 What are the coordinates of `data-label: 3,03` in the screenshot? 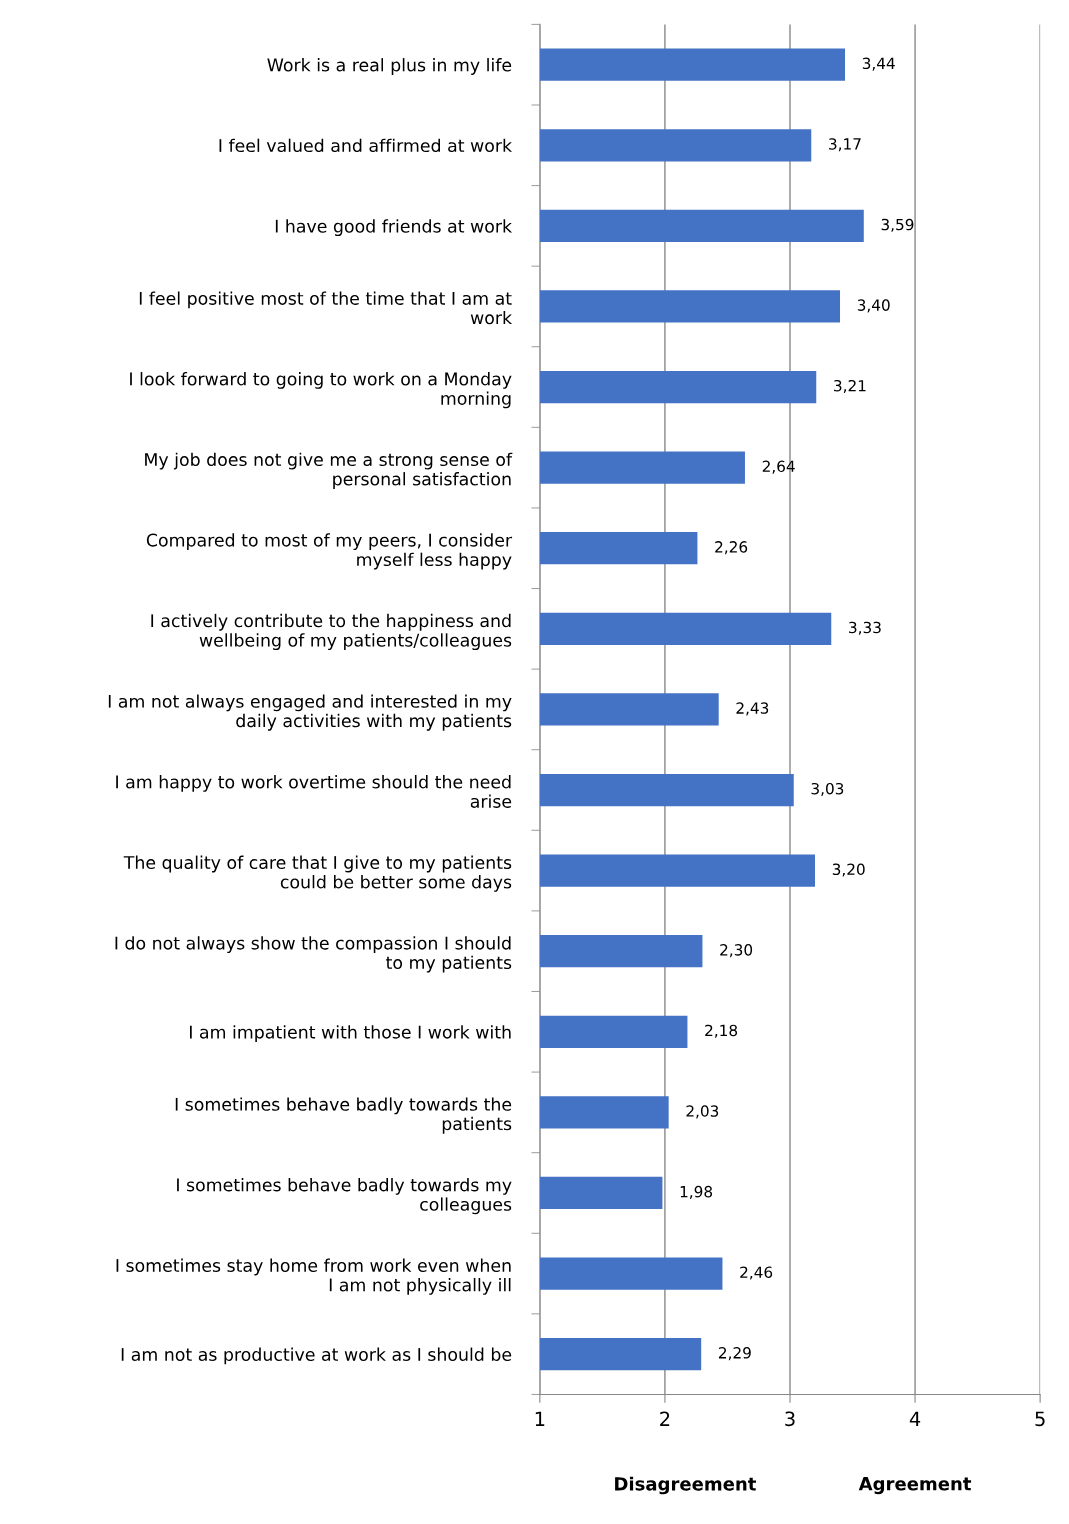 It's located at (827, 789).